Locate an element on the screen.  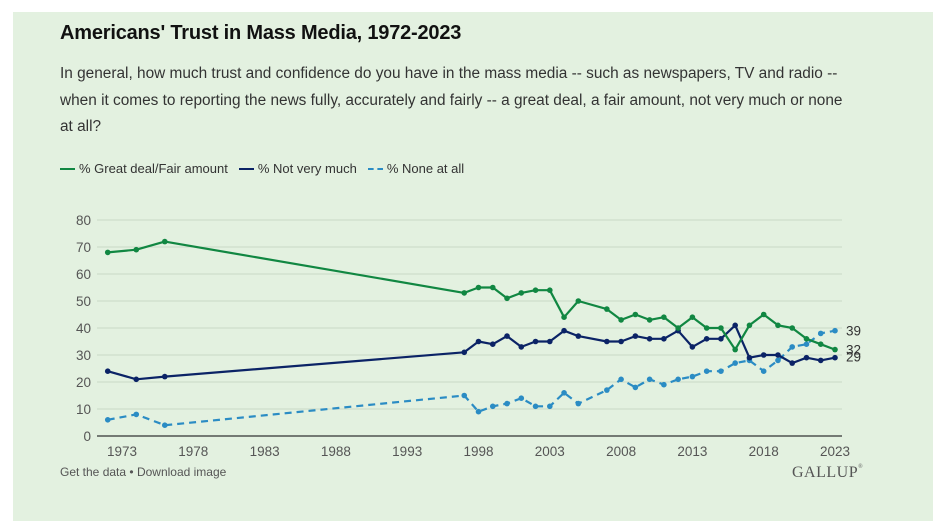
x-tick-label: 2023 is located at coordinates (835, 451).